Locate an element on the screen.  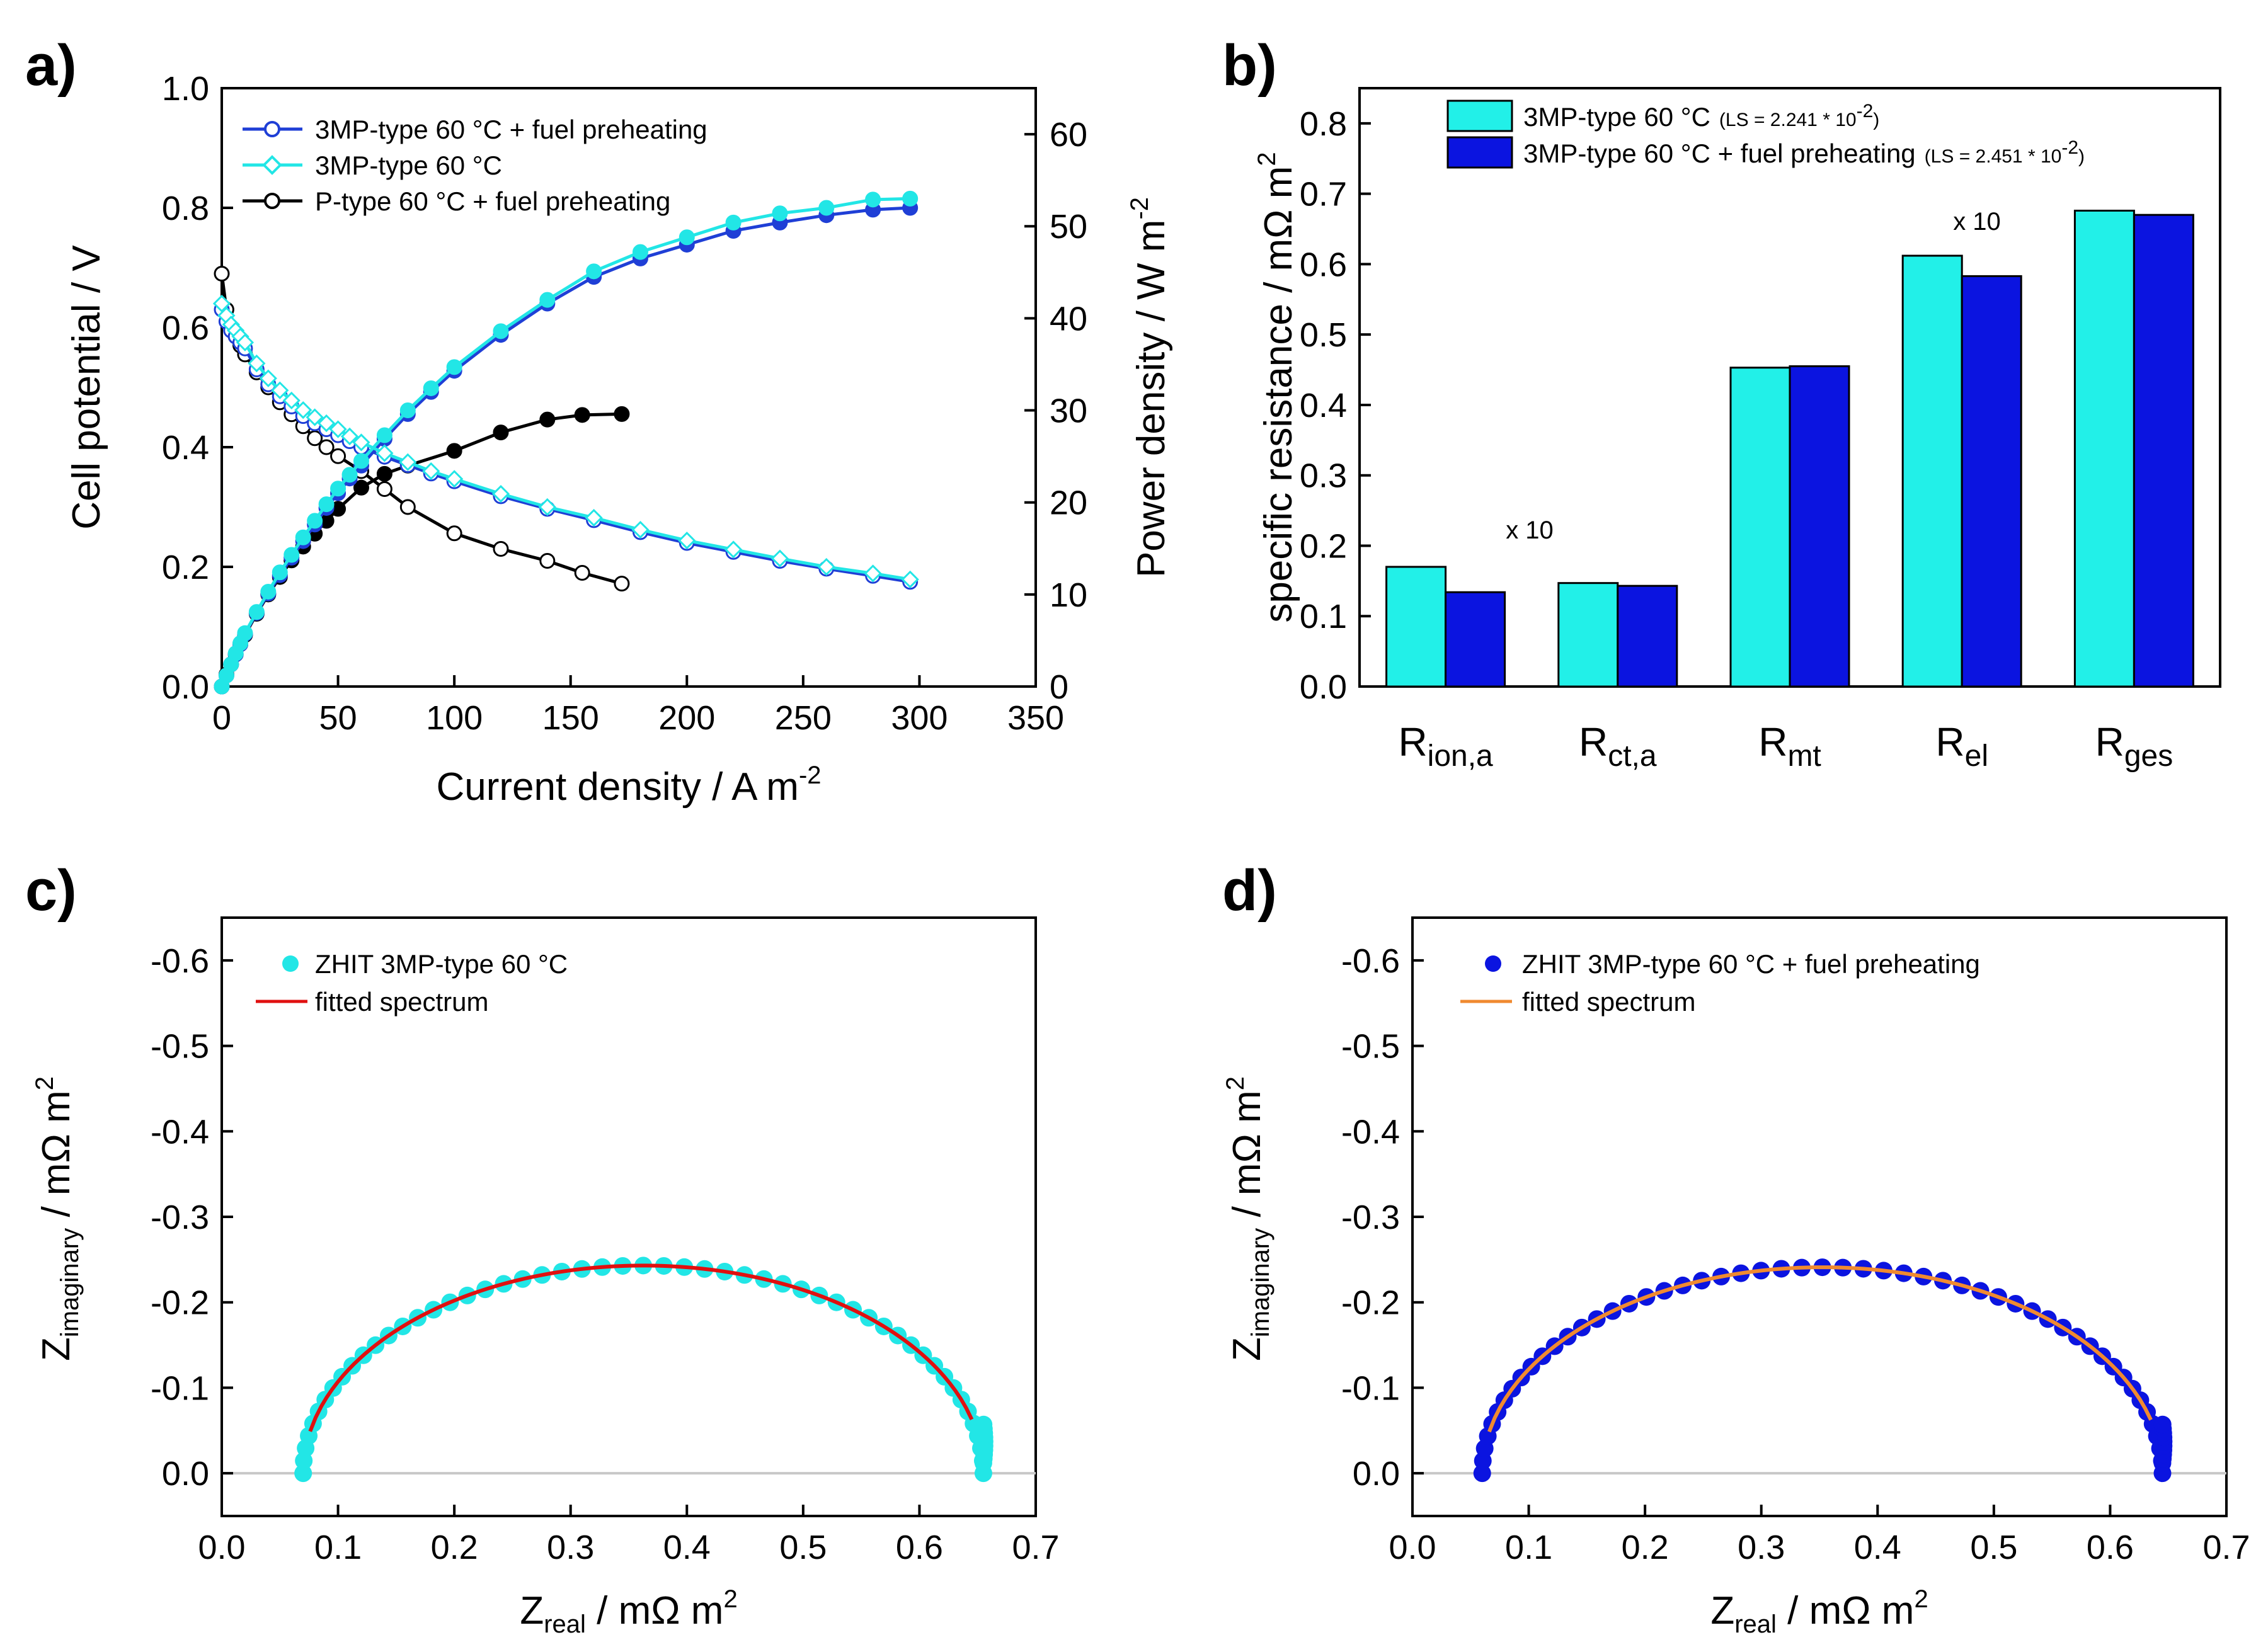
panel-c-label: c) is located at coordinates (51, 890).